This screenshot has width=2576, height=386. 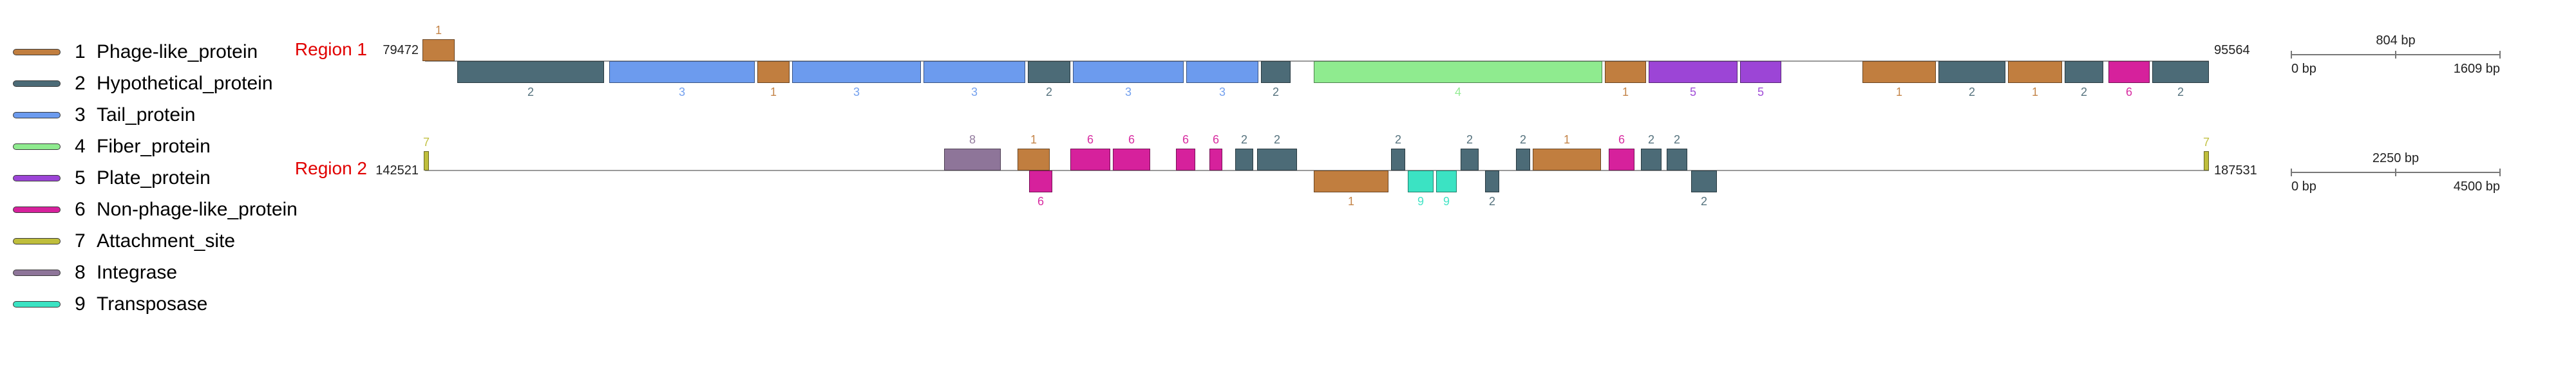 I want to click on fiber-protein-swatch, so click(x=37, y=146).